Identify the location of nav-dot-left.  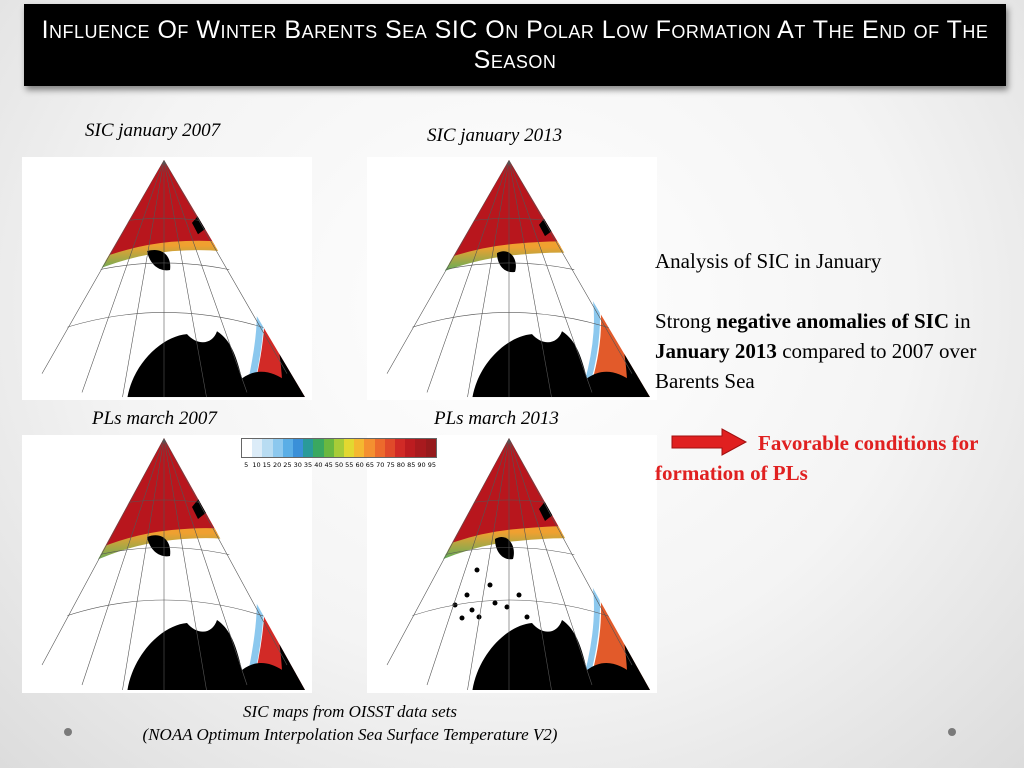
(68, 732).